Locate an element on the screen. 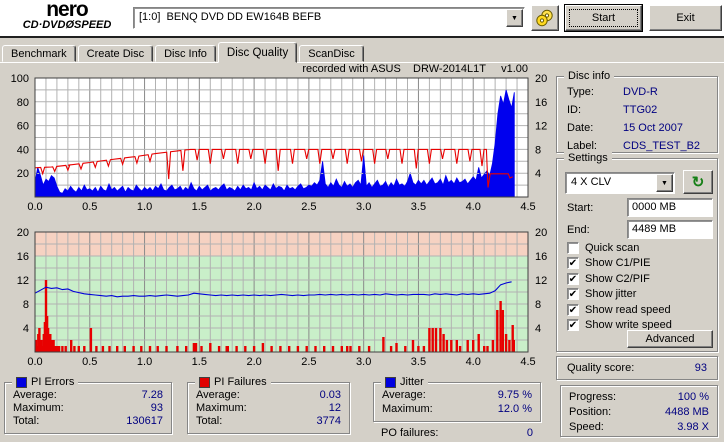 Image resolution: width=724 pixels, height=442 pixels. checkbox-label: Show write speed is located at coordinates (628, 325).